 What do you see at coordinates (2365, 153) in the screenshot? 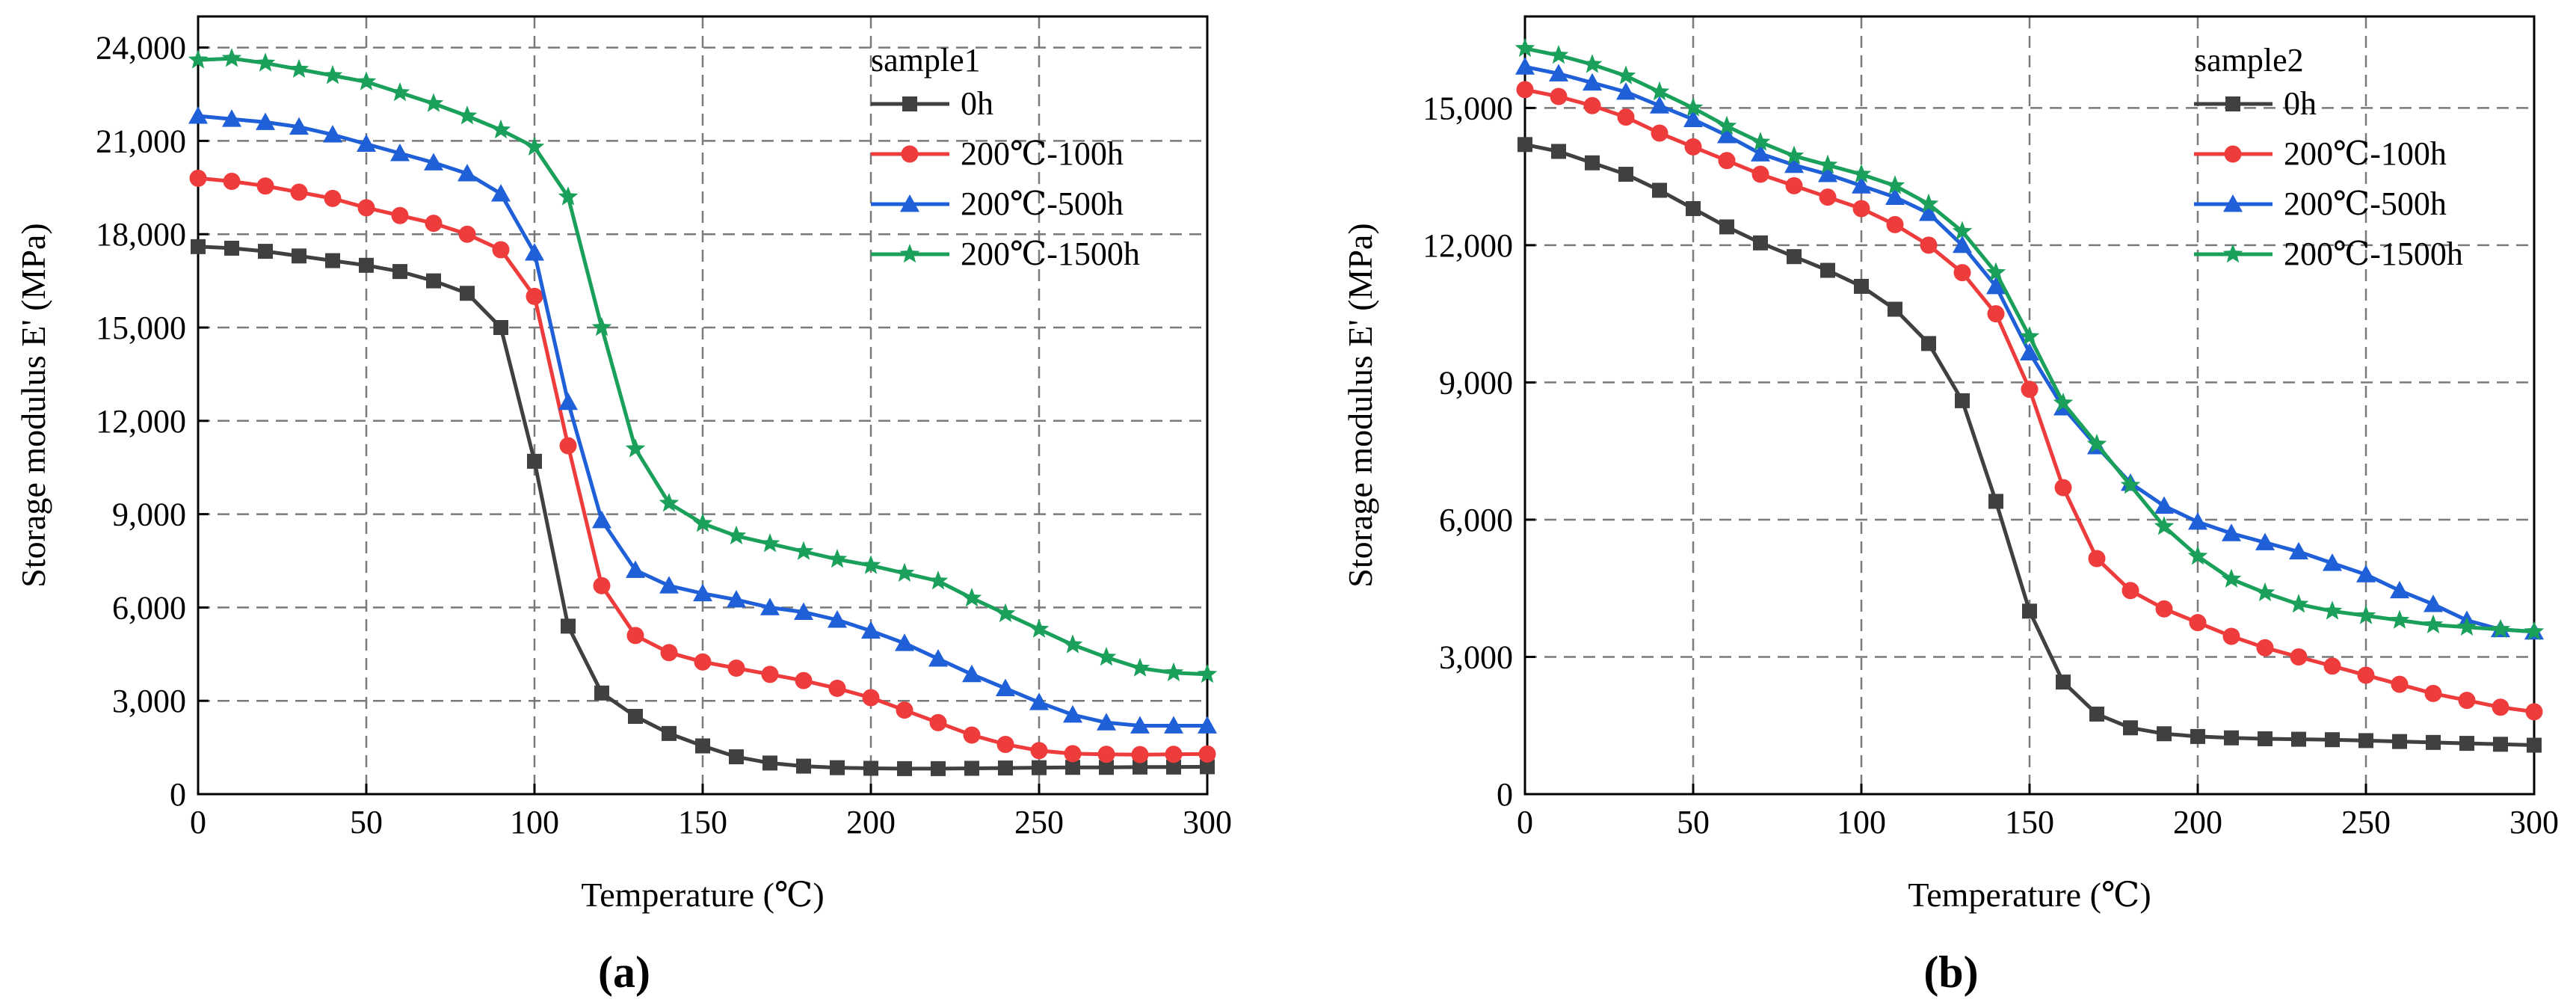
I see `legend-item-label: 200℃-100h` at bounding box center [2365, 153].